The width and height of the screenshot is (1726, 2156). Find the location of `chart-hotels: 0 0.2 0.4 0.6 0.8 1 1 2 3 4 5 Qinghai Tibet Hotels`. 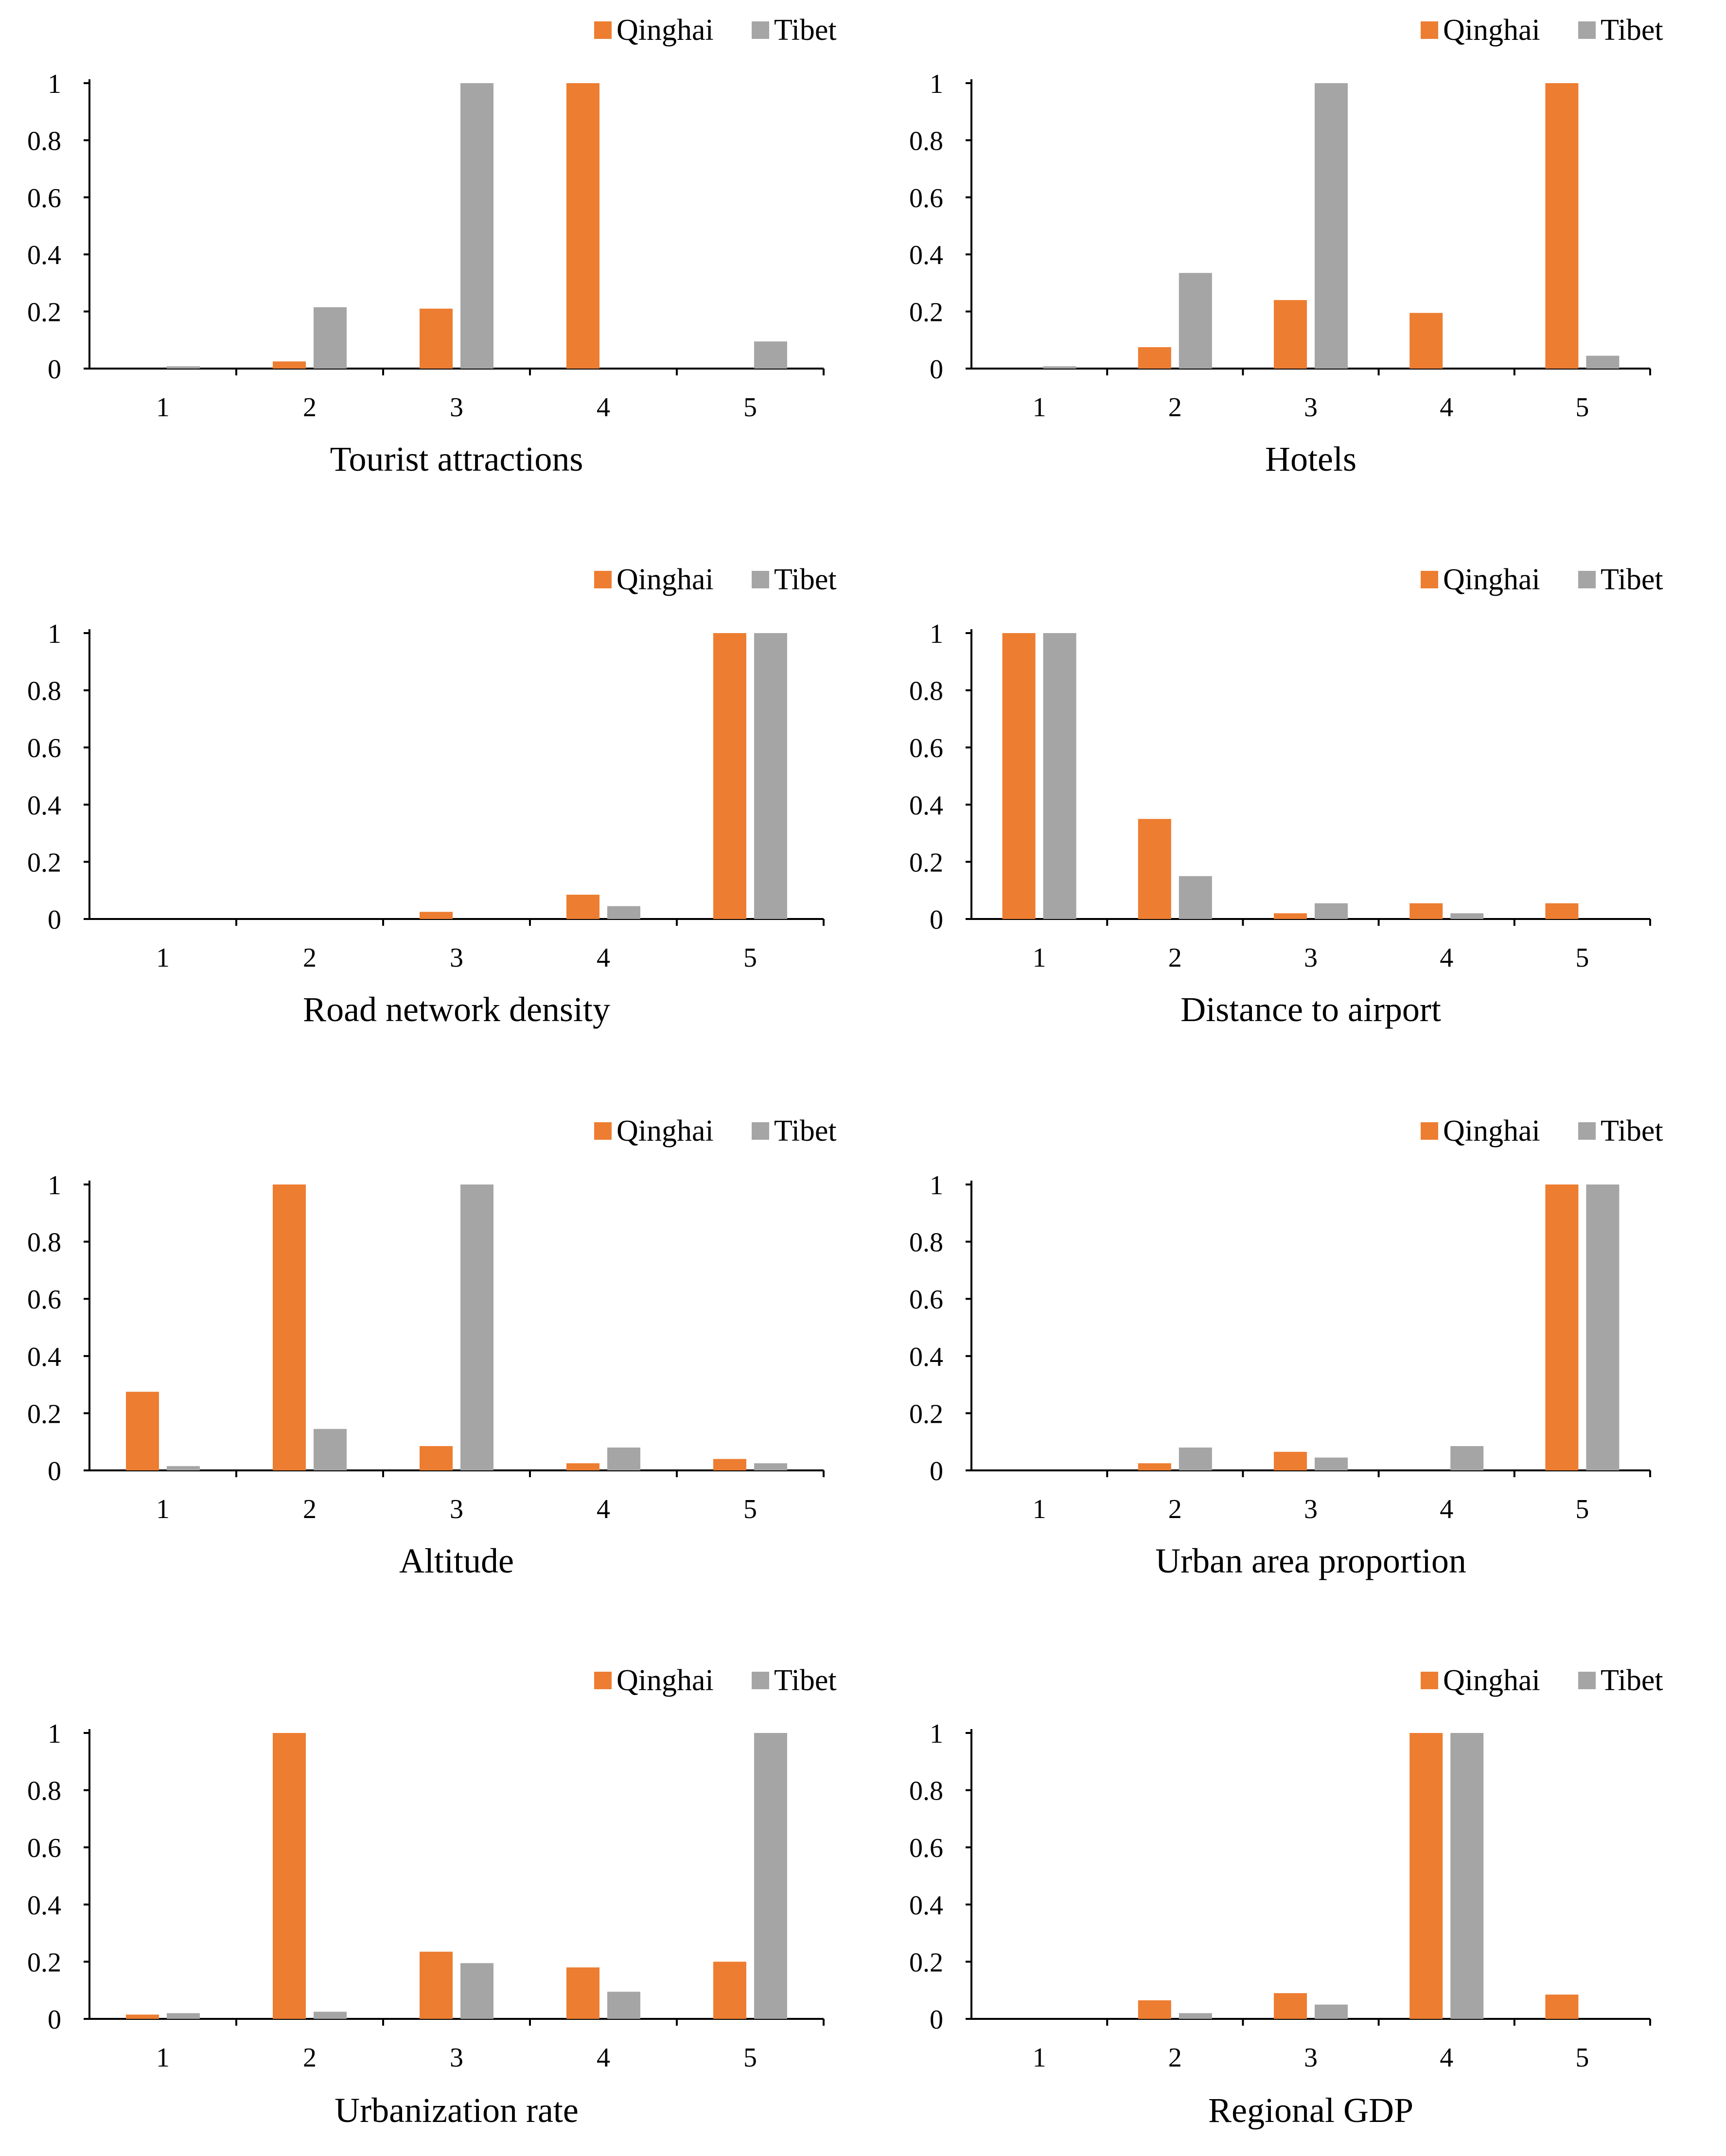

chart-hotels: 0 0.2 0.4 0.6 0.8 1 1 2 3 4 5 Qinghai Tibet Hotels is located at coordinates (1286, 246).